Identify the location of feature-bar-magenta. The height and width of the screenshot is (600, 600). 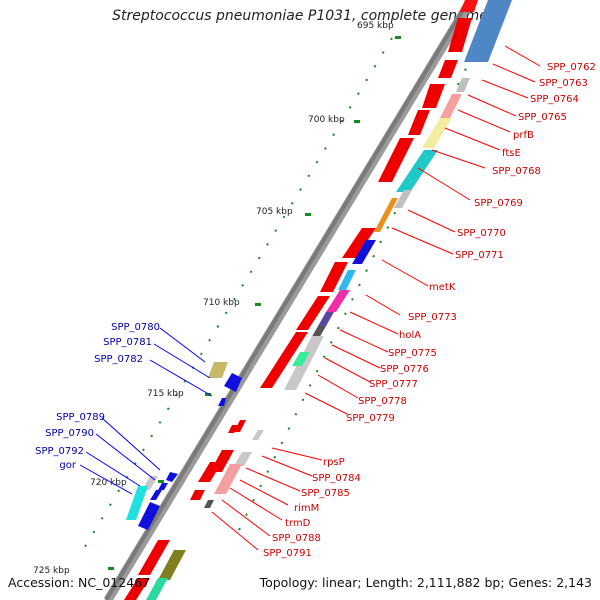
(338, 301).